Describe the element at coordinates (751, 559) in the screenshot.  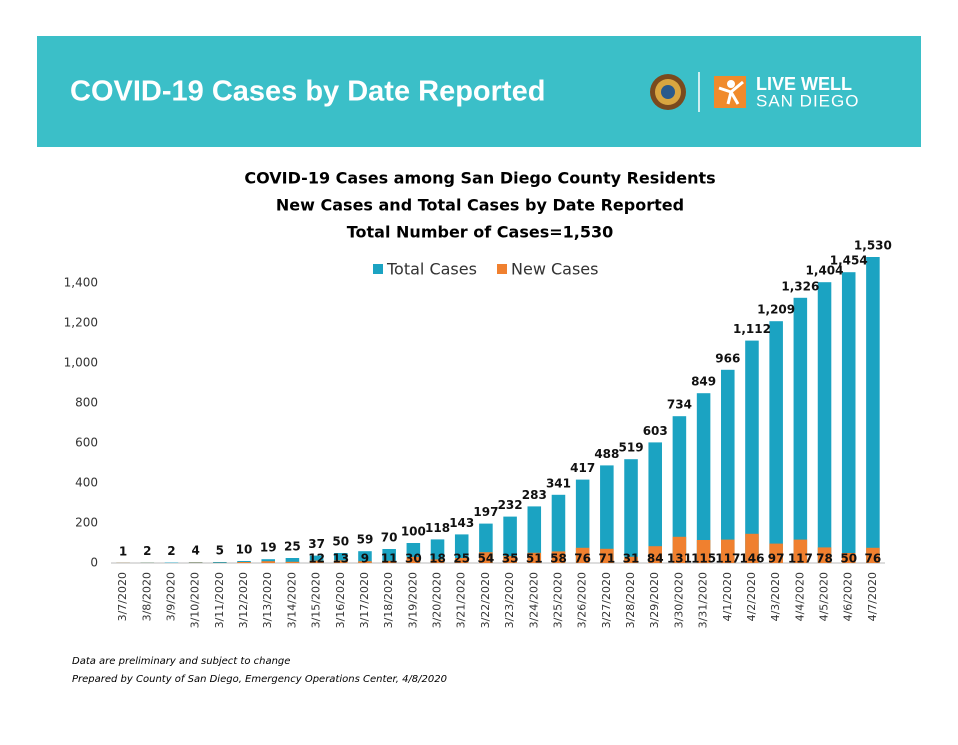
I see `data-label: 146` at that location.